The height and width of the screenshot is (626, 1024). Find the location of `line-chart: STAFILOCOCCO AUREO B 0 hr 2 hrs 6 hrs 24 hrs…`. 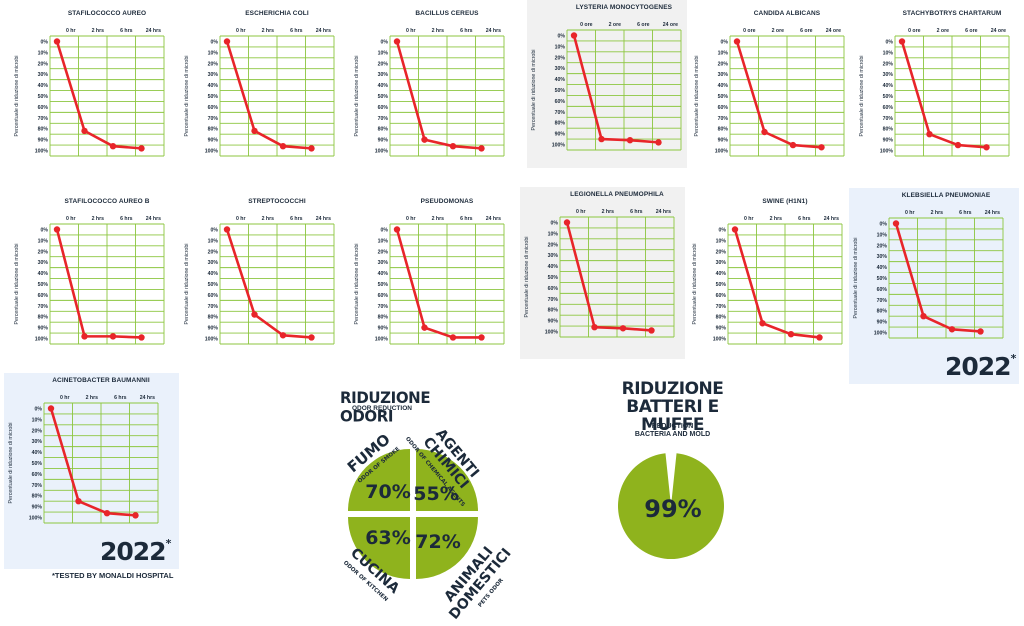

line-chart: STAFILOCOCCO AUREO B 0 hr 2 hrs 6 hrs 24 hrs… is located at coordinates (89, 271).